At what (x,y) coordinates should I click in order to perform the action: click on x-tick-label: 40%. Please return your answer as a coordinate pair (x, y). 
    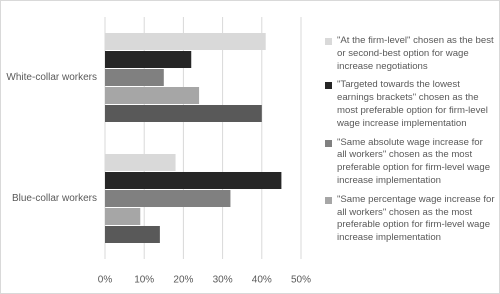
    Looking at the image, I should click on (262, 280).